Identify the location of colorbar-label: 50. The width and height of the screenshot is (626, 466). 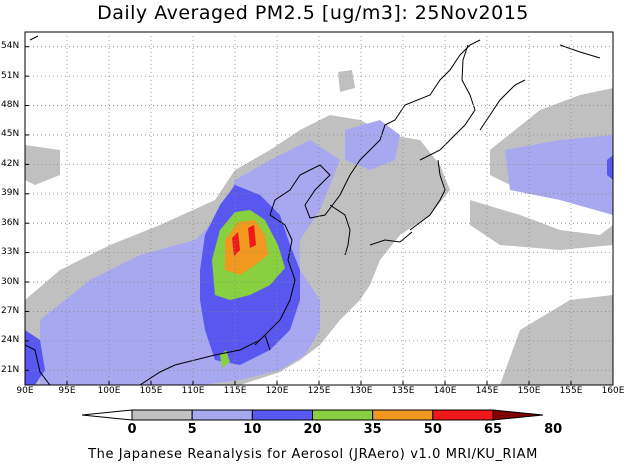
(432, 429).